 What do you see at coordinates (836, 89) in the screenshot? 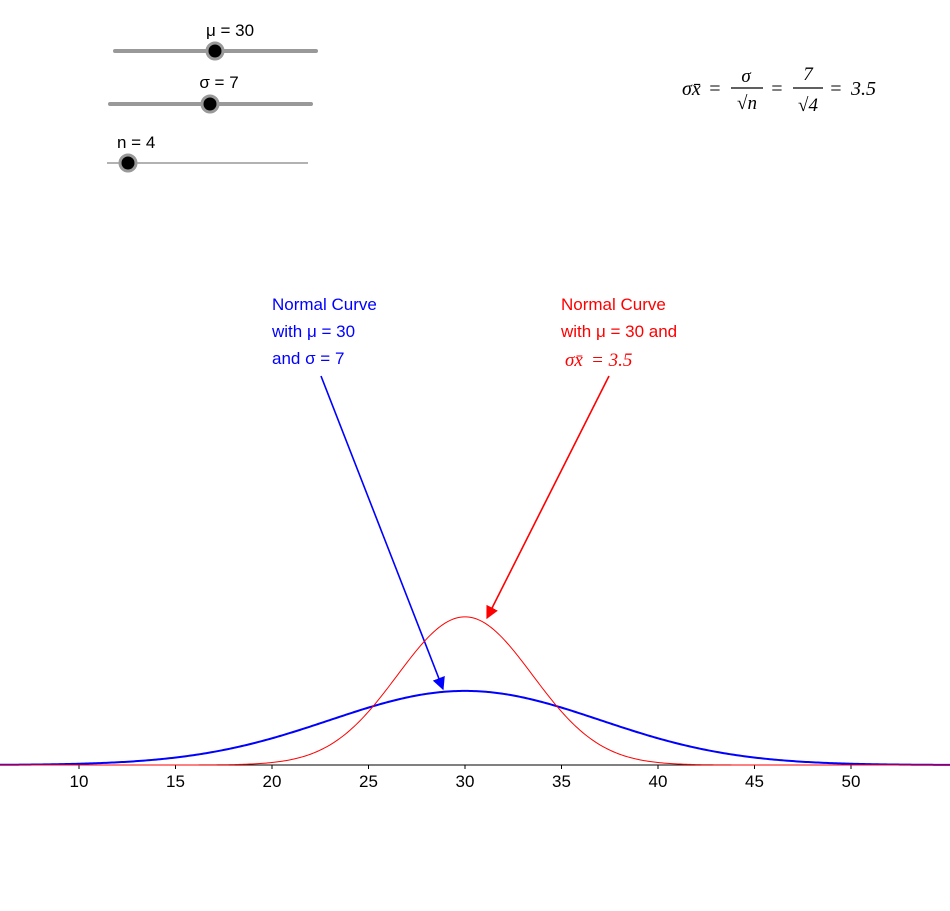
I see `formula-eq3: =` at bounding box center [836, 89].